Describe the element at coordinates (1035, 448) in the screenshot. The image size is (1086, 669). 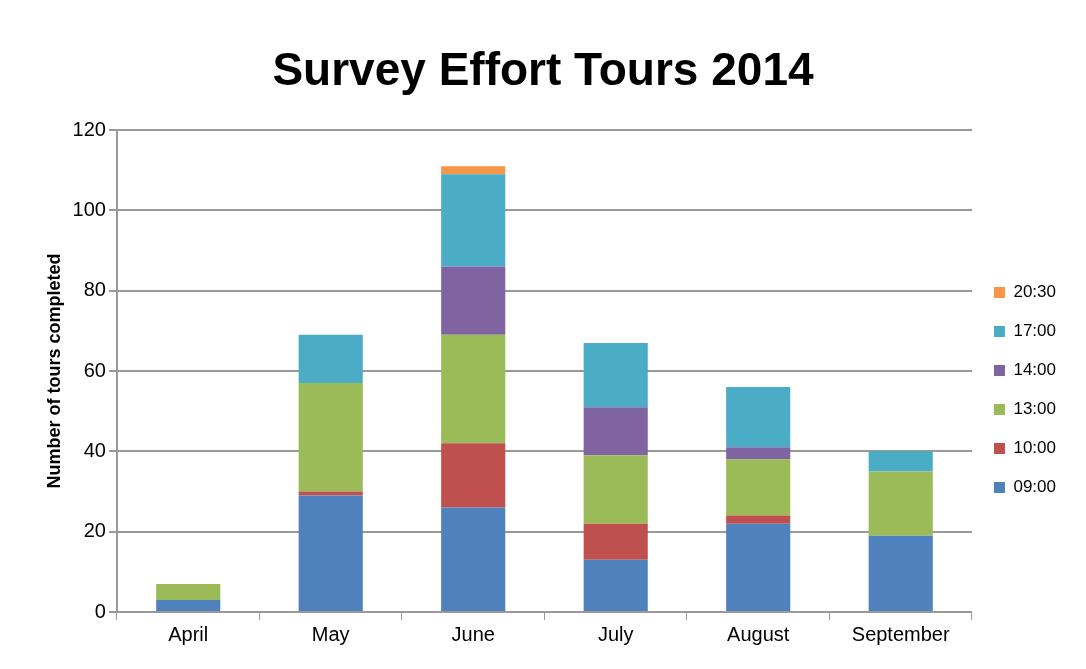
I see `legend-label: 10:00` at that location.